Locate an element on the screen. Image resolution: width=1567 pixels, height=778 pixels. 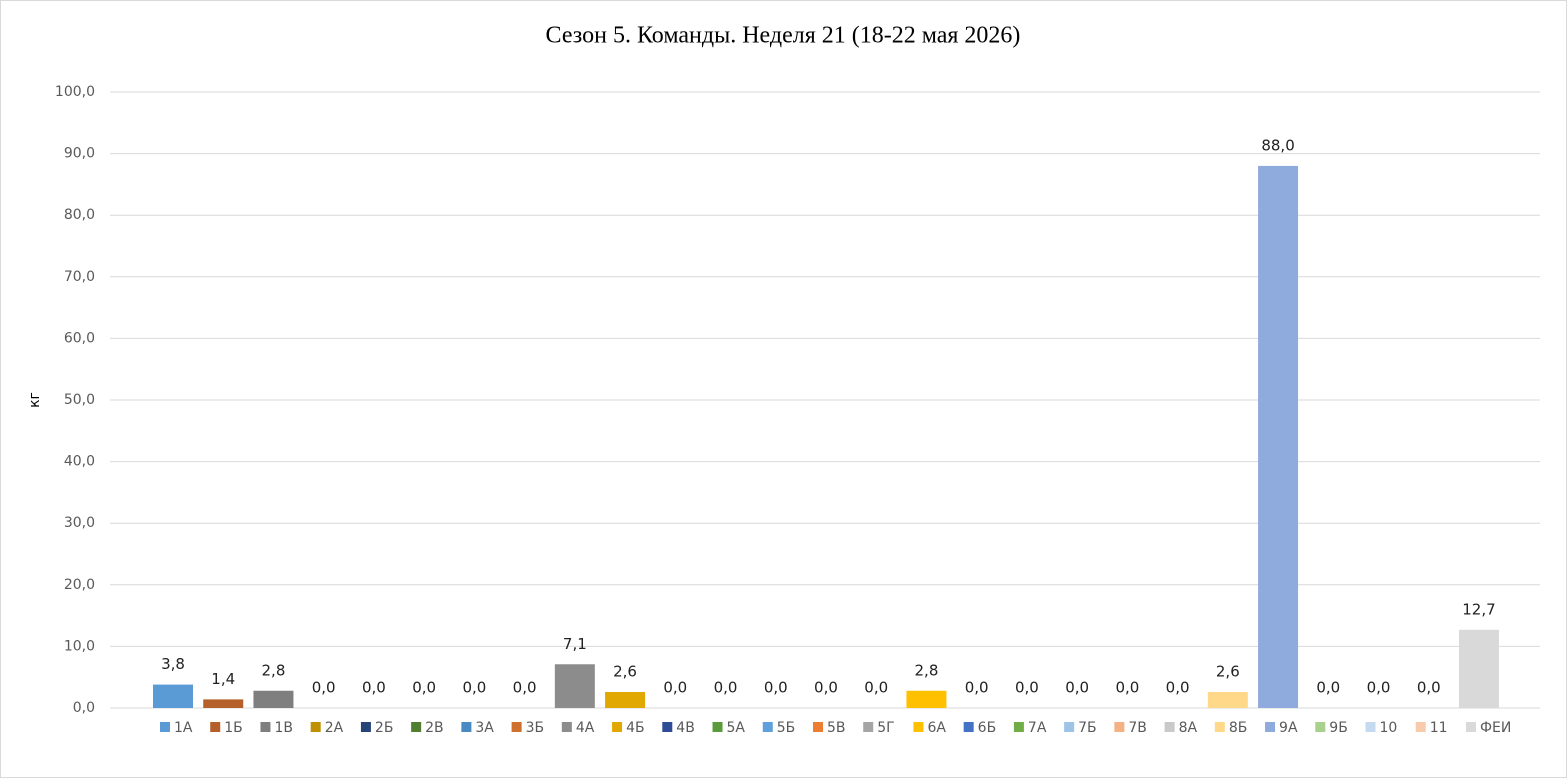
legend-label: 1А is located at coordinates (183, 728).